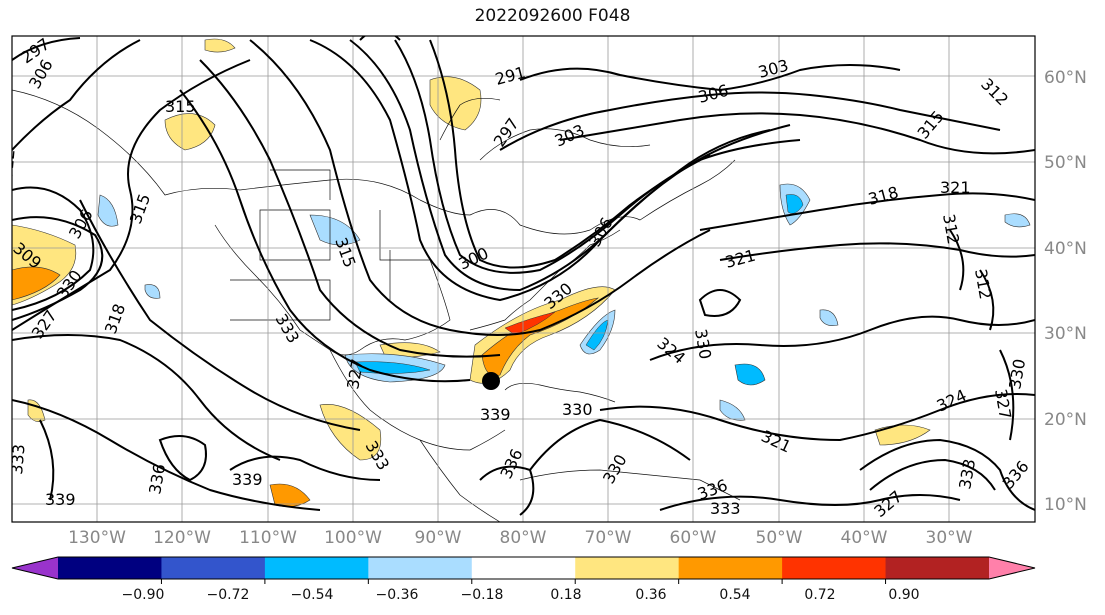  What do you see at coordinates (9, 164) in the screenshot?
I see `contour-label: 312` at bounding box center [9, 164].